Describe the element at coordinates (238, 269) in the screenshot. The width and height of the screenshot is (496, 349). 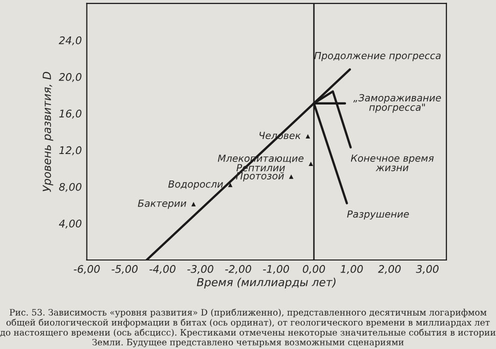
I see `x-tick-label: -2,00` at that location.